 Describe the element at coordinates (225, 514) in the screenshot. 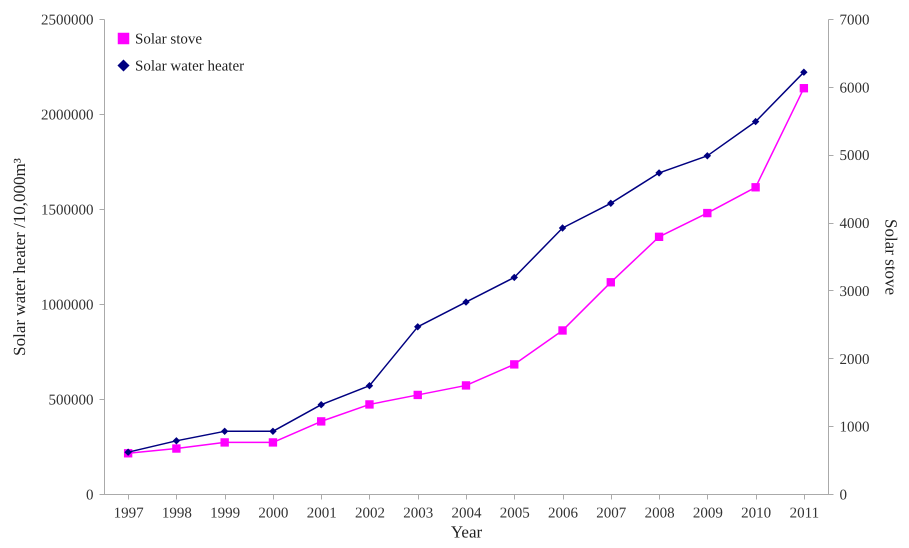

I see `x-tick-label: 1999` at that location.